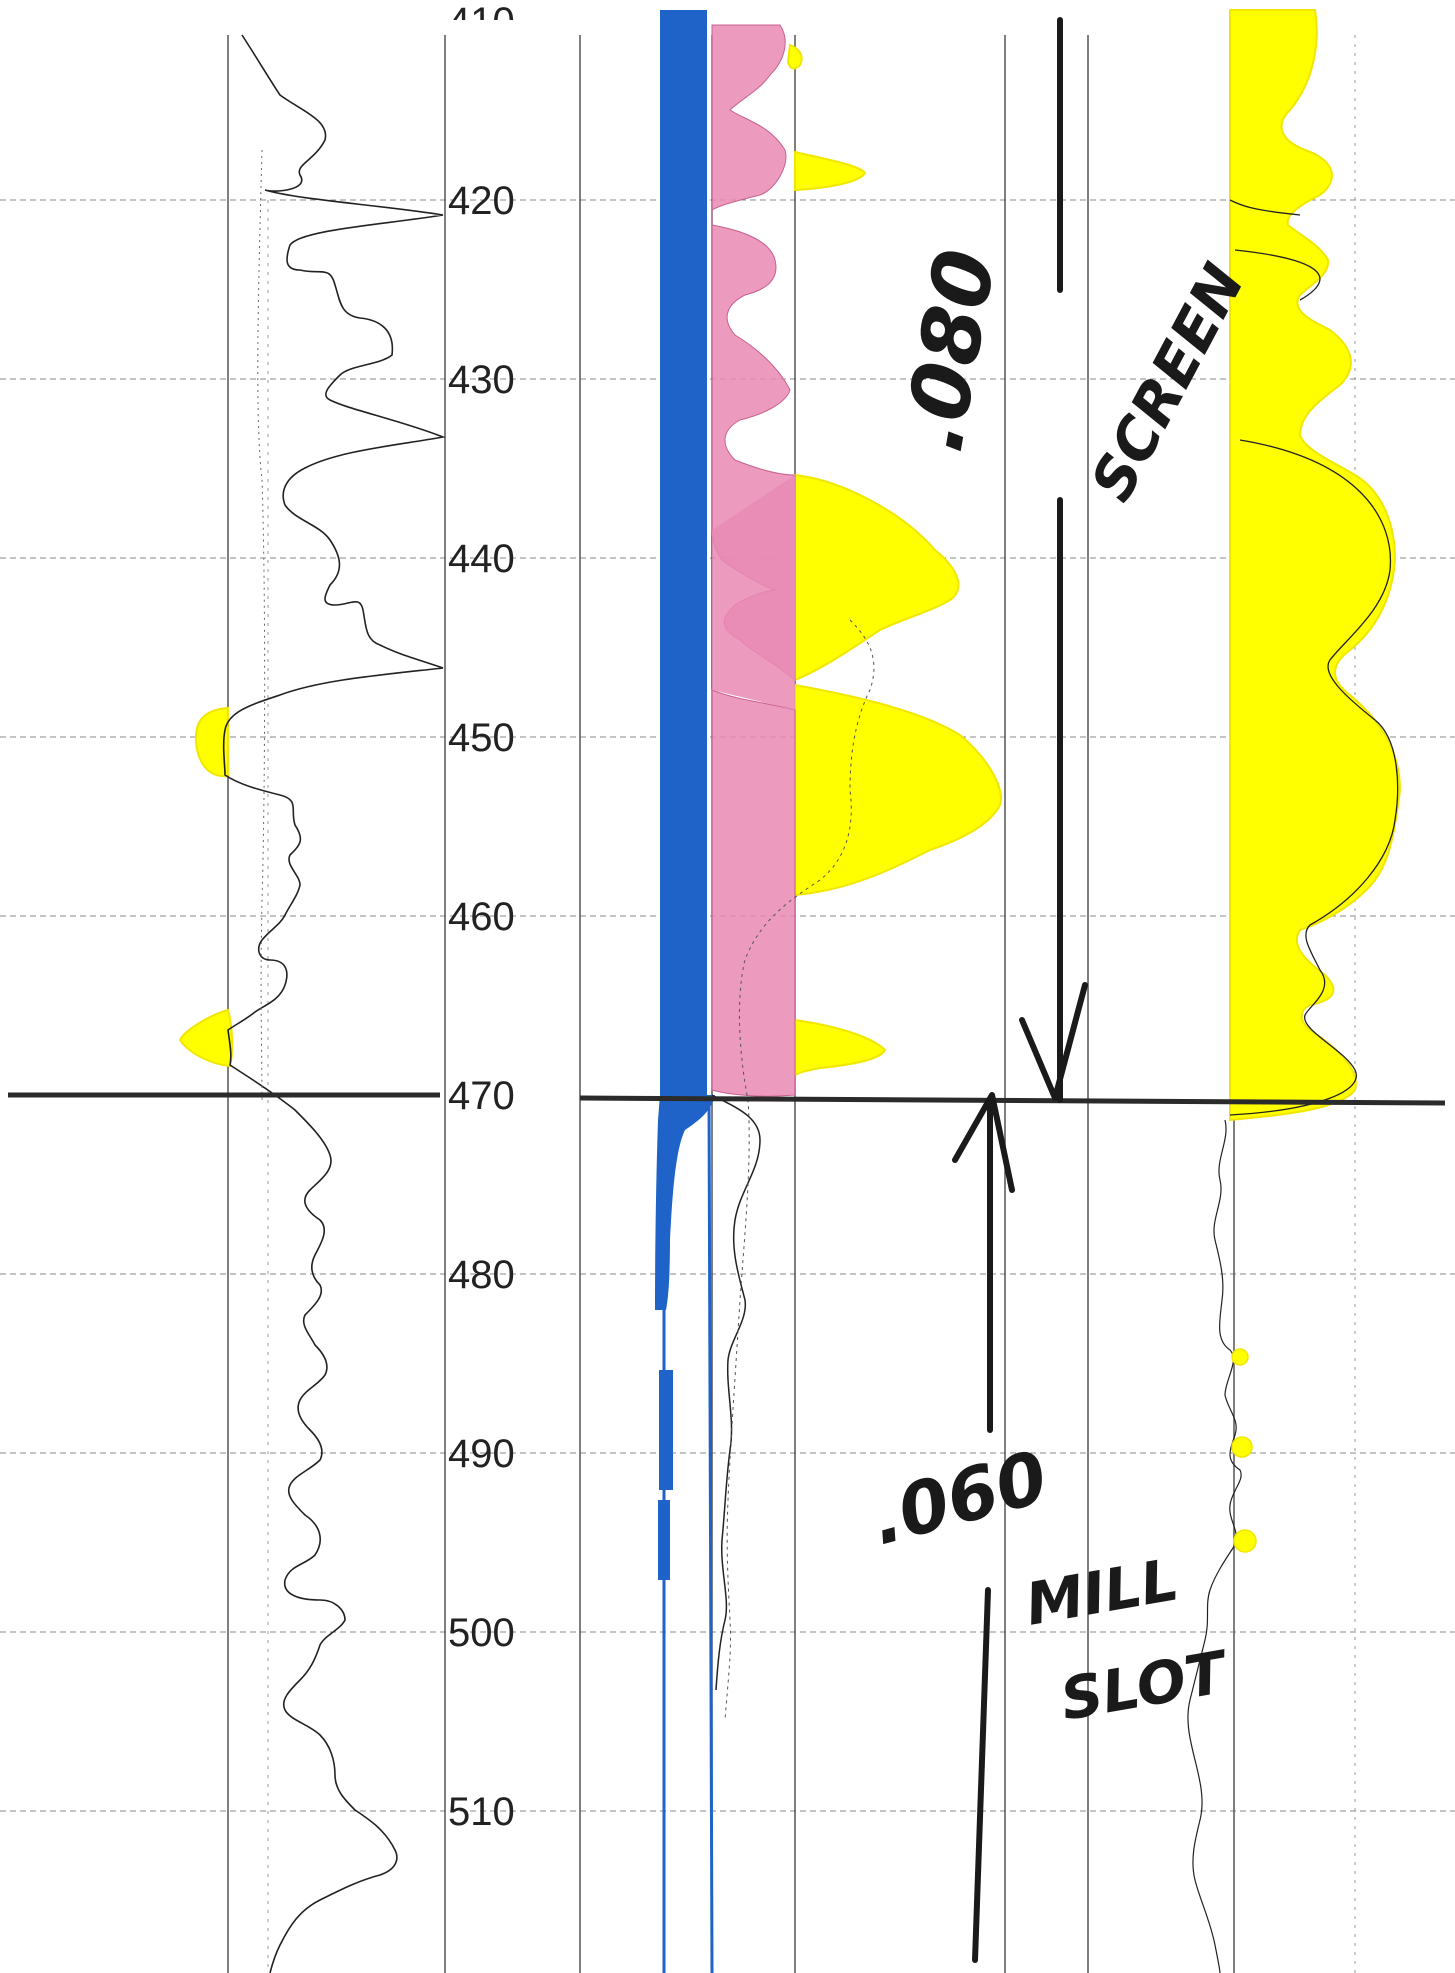  Describe the element at coordinates (481, 380) in the screenshot. I see `depth-label-430: 430` at that location.